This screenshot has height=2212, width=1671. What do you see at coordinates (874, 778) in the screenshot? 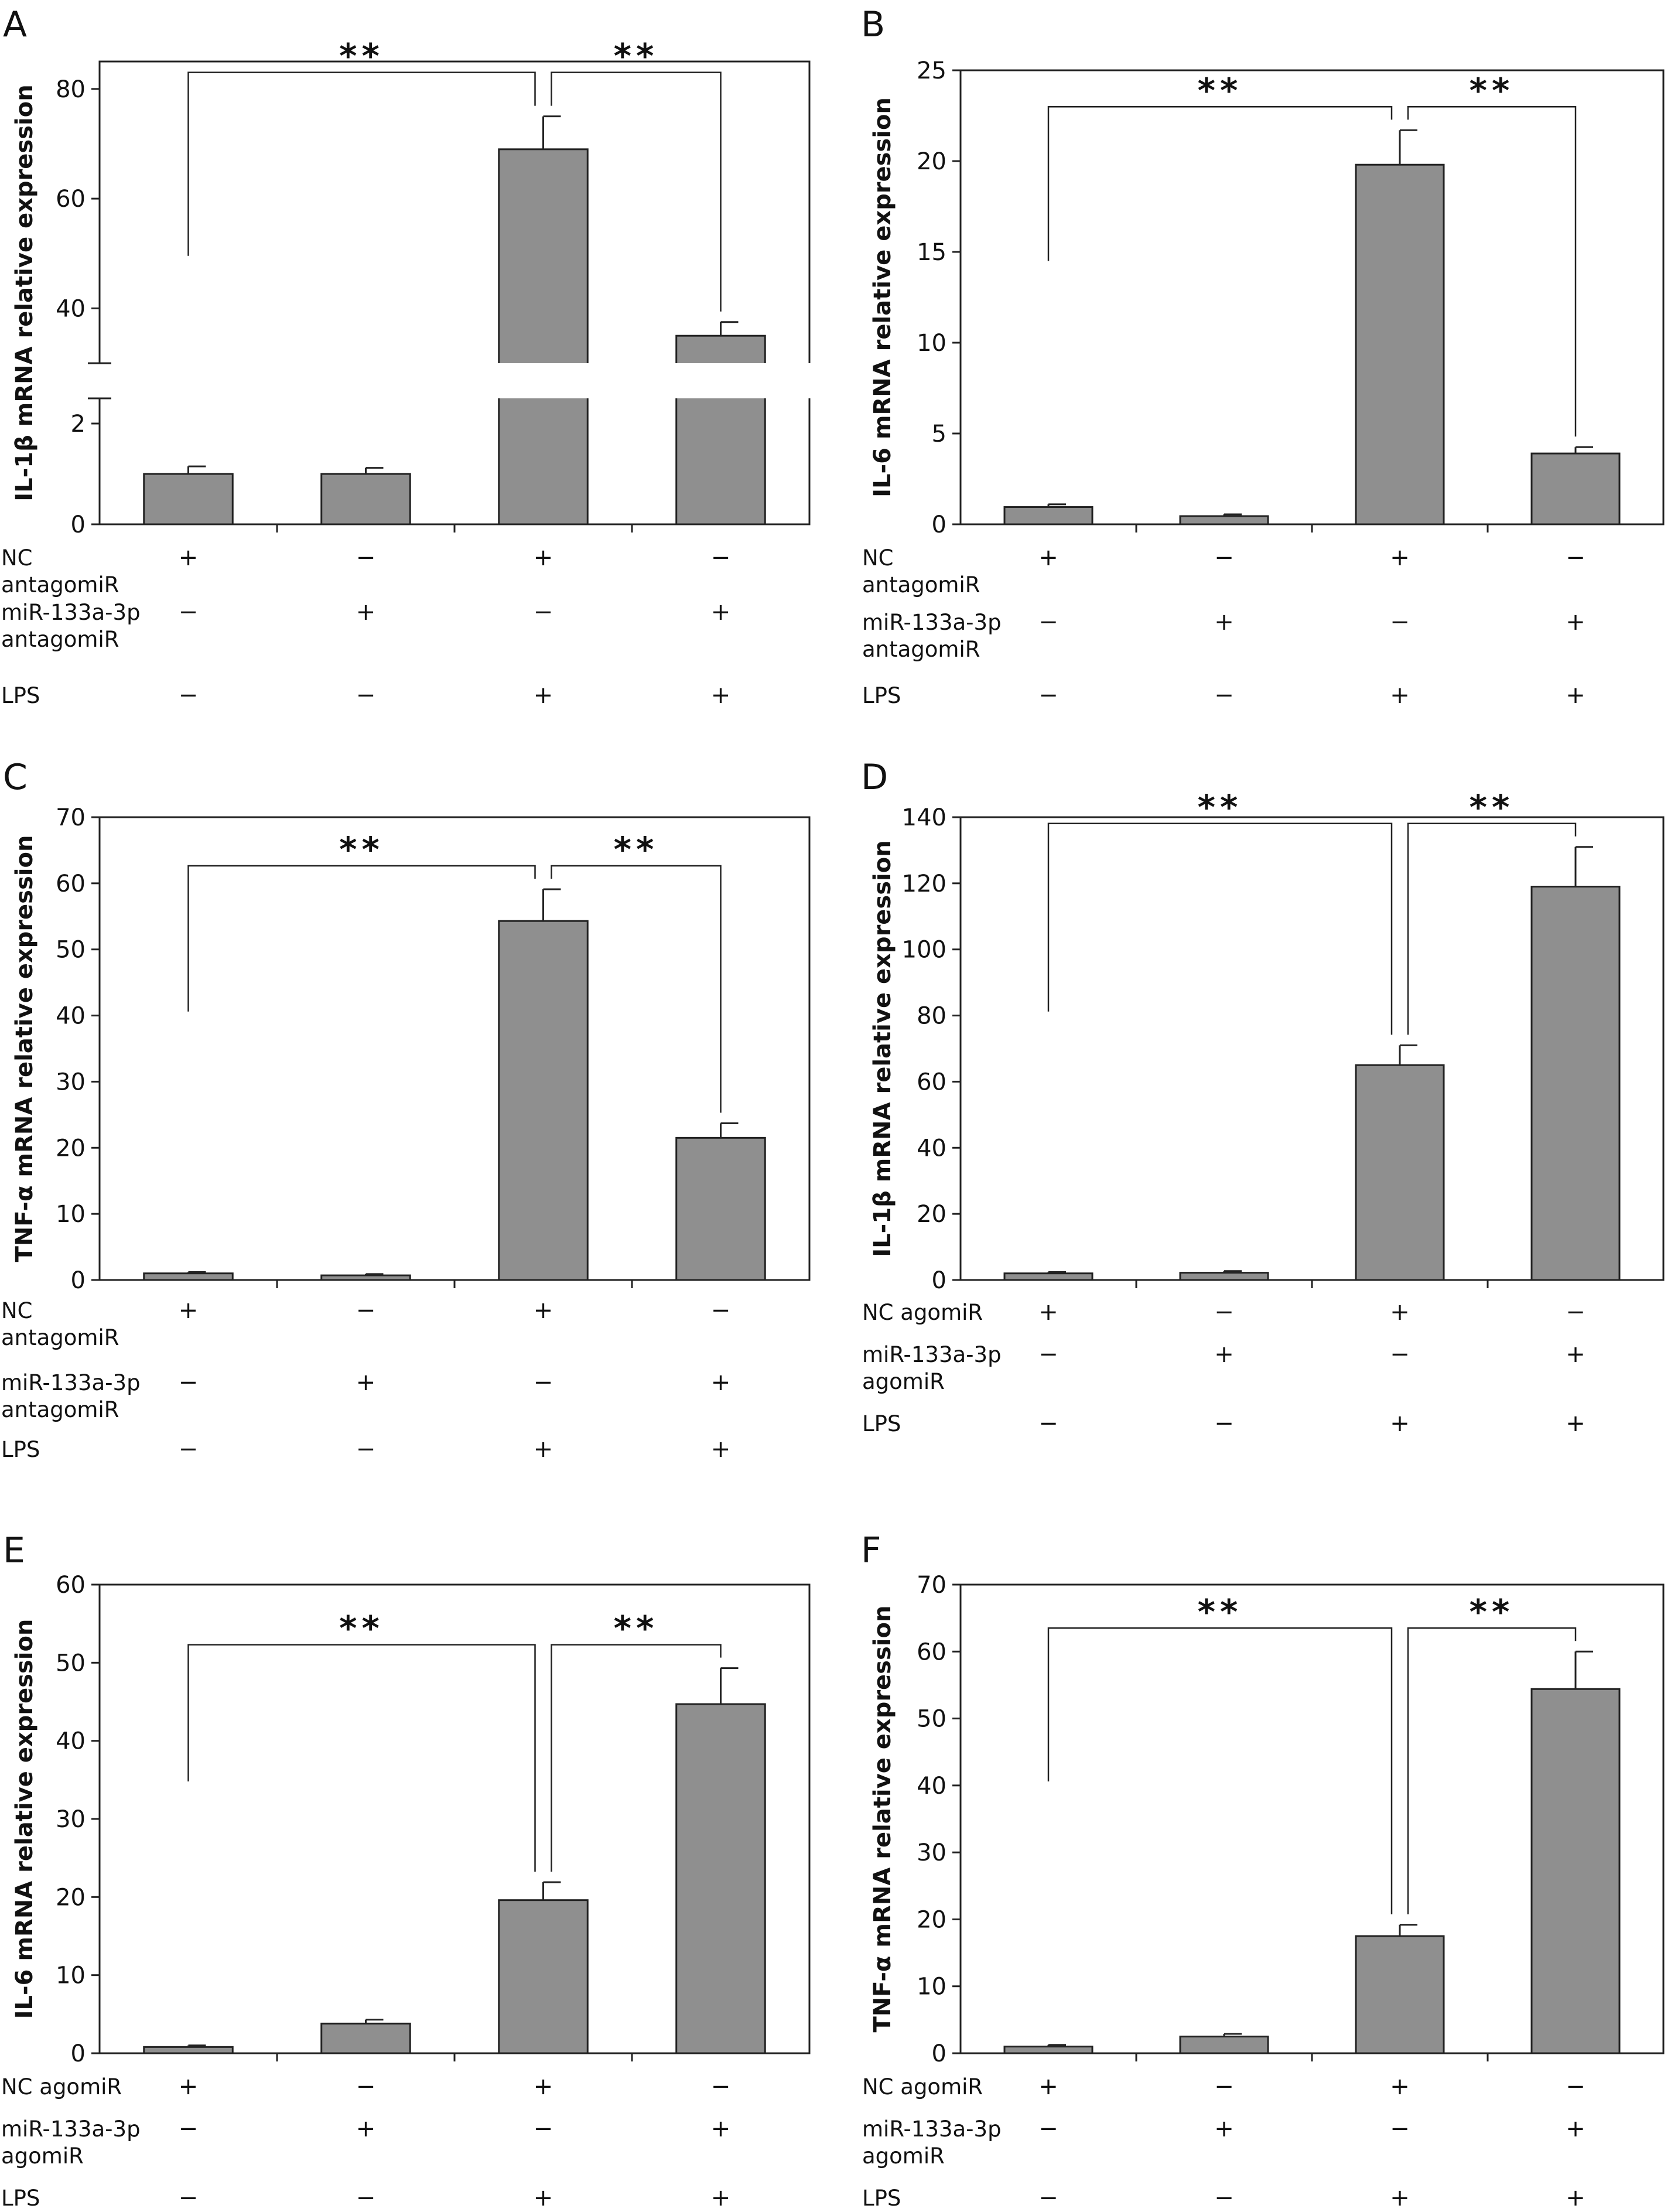
I see `panel-label: D` at bounding box center [874, 778].